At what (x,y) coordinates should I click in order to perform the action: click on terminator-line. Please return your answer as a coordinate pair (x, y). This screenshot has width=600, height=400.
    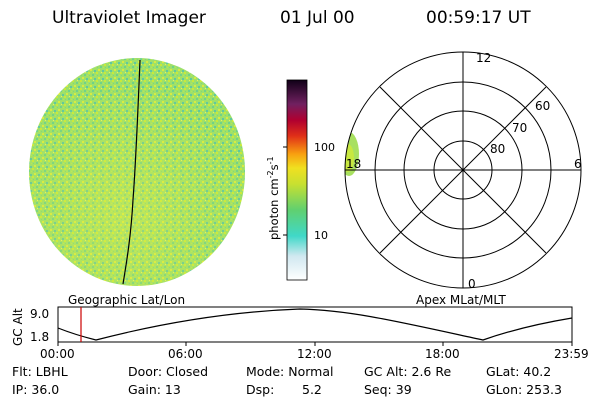
    Looking at the image, I should click on (131, 172).